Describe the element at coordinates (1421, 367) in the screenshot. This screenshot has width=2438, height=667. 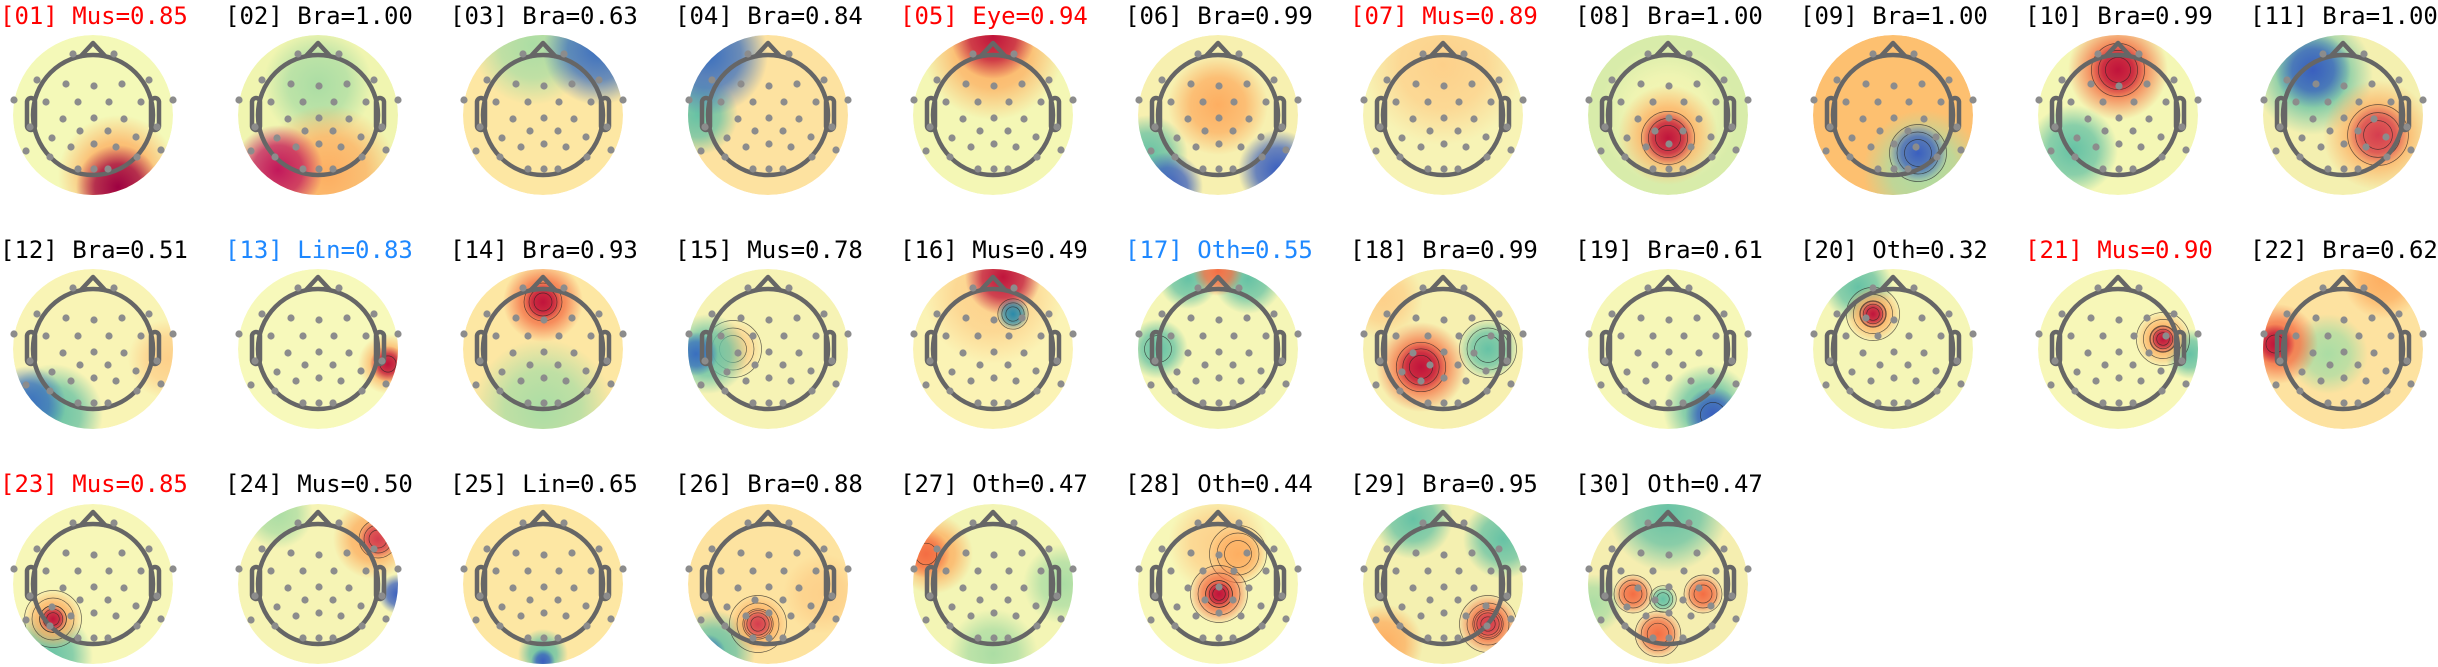
I see `contour-line` at that location.